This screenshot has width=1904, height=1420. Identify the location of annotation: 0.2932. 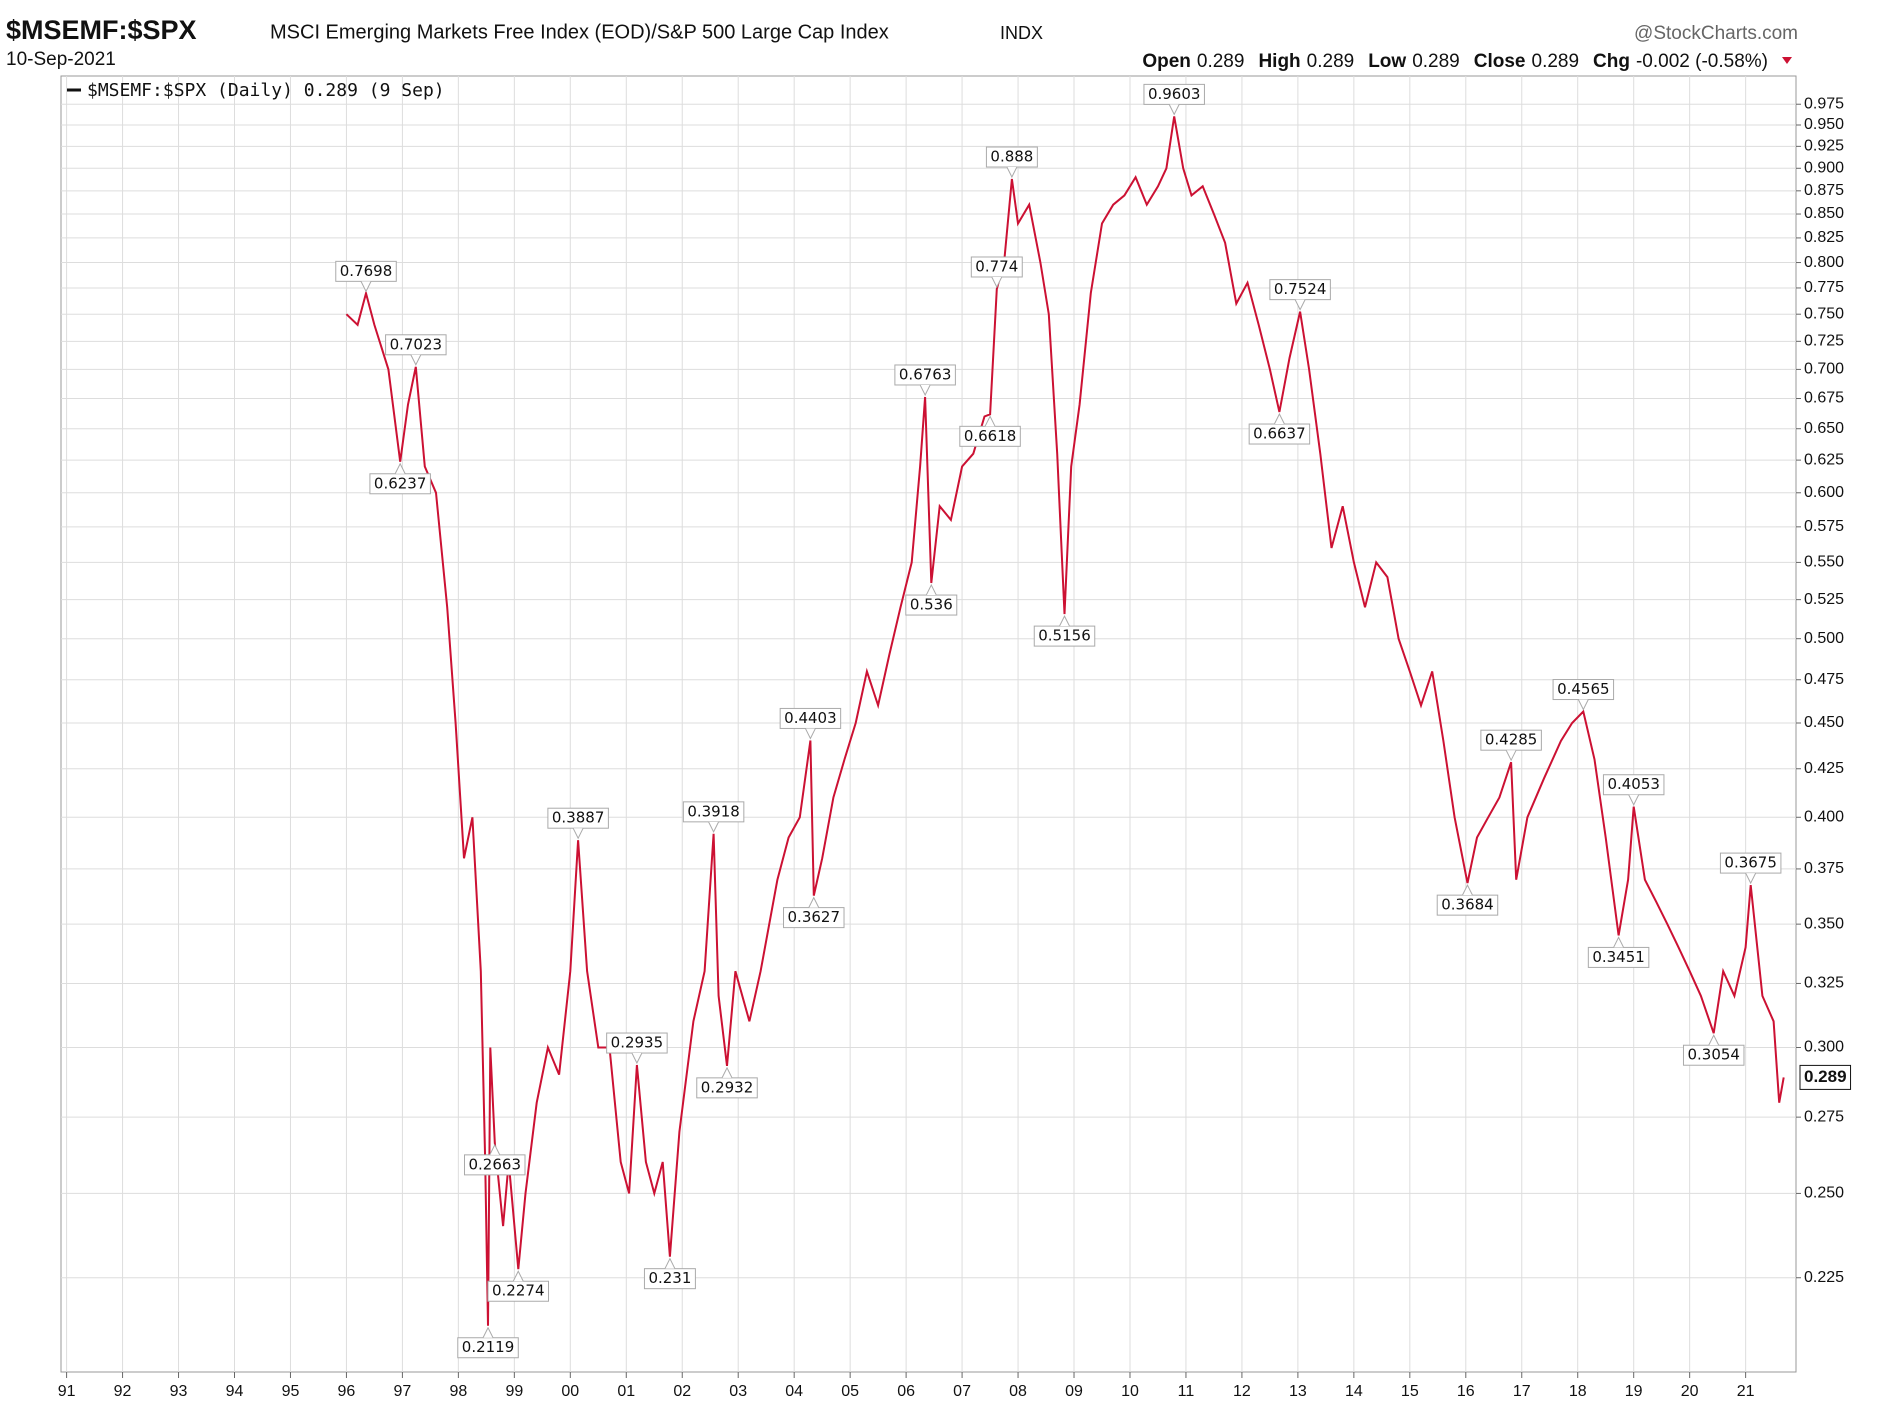
(727, 1082).